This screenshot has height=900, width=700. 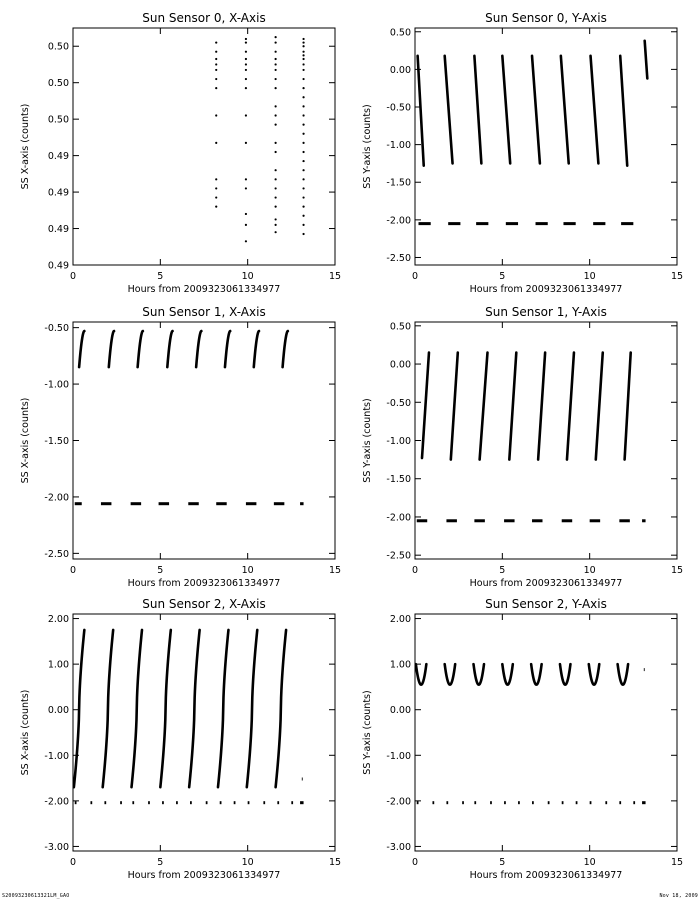 I want to click on y-tick-label: -0.50, so click(x=56, y=328).